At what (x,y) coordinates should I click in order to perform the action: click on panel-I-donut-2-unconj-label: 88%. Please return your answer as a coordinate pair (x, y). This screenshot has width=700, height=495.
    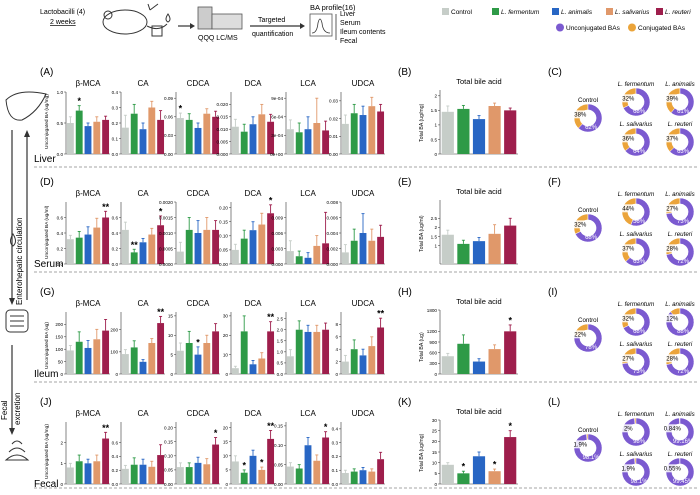
    Looking at the image, I should click on (683, 332).